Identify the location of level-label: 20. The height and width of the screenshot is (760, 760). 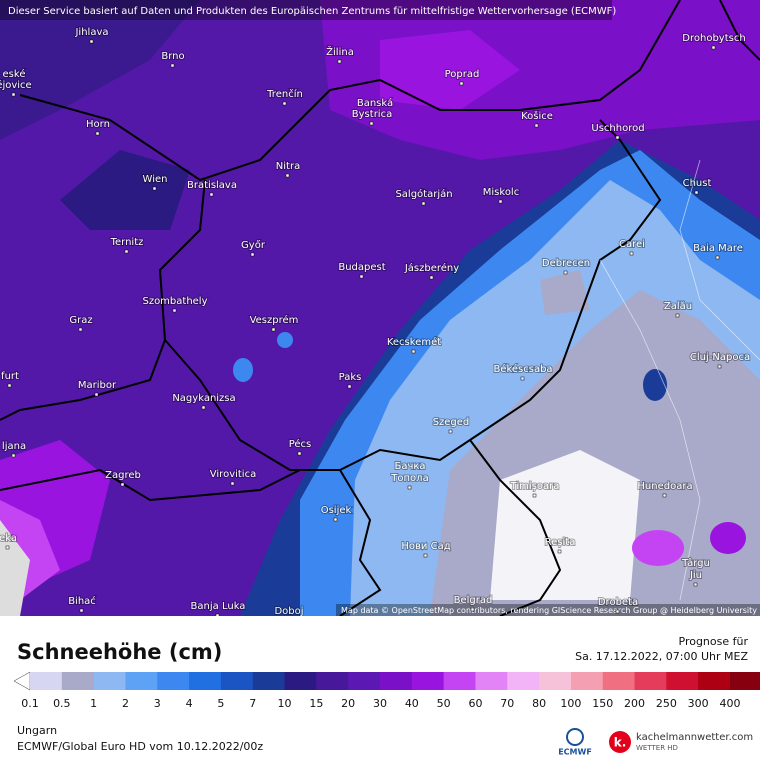
(348, 703).